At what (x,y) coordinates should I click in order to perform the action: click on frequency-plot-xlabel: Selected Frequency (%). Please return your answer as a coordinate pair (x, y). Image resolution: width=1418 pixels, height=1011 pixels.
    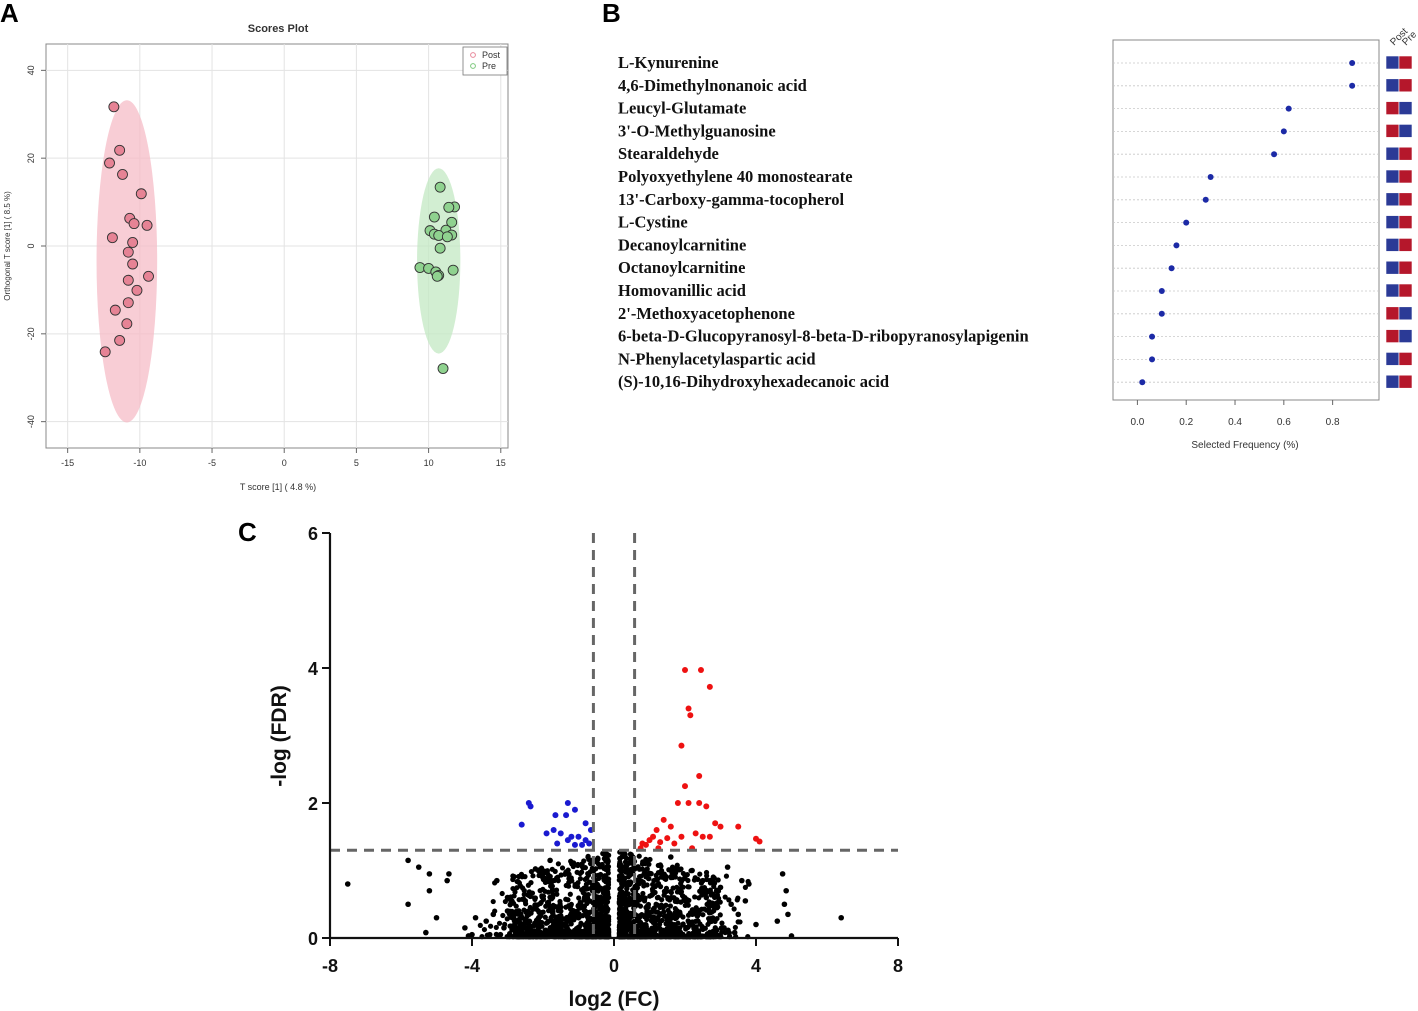
    Looking at the image, I should click on (1244, 445).